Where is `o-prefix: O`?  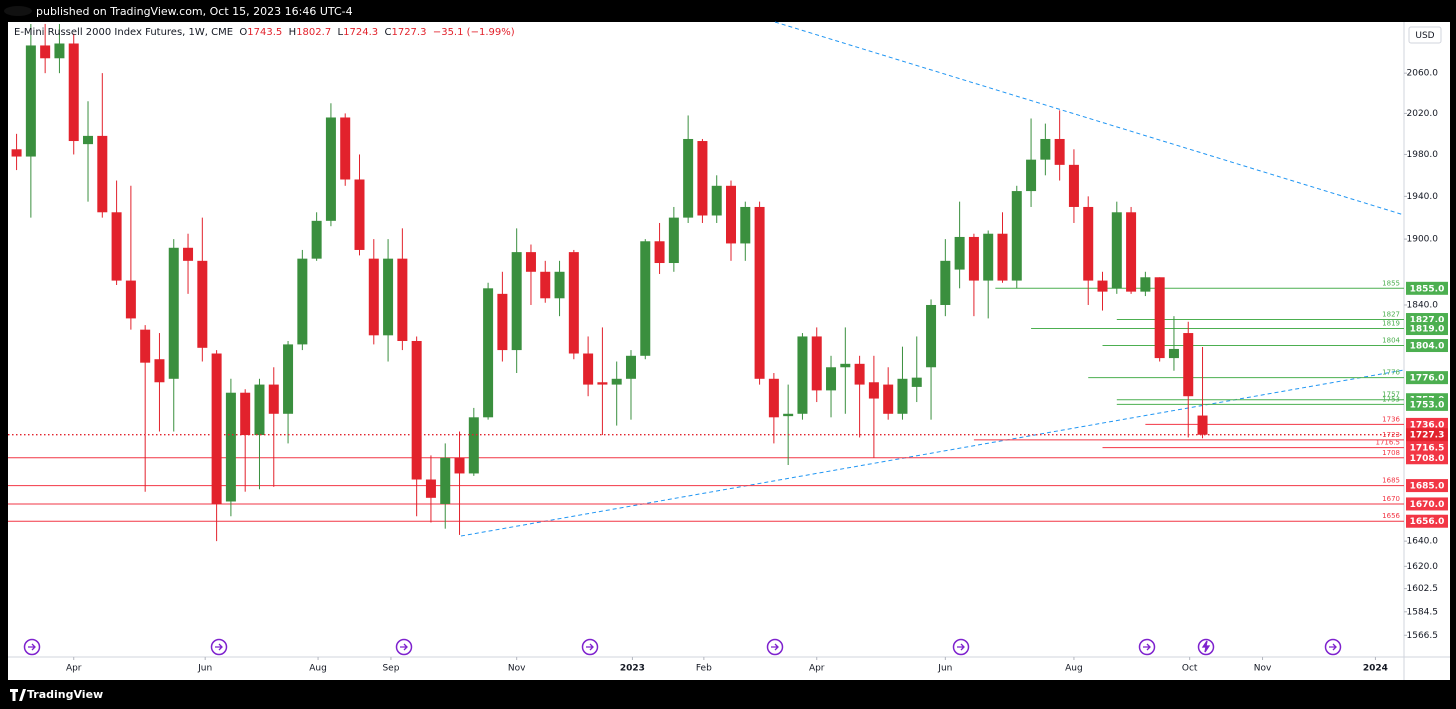 o-prefix: O is located at coordinates (243, 32).